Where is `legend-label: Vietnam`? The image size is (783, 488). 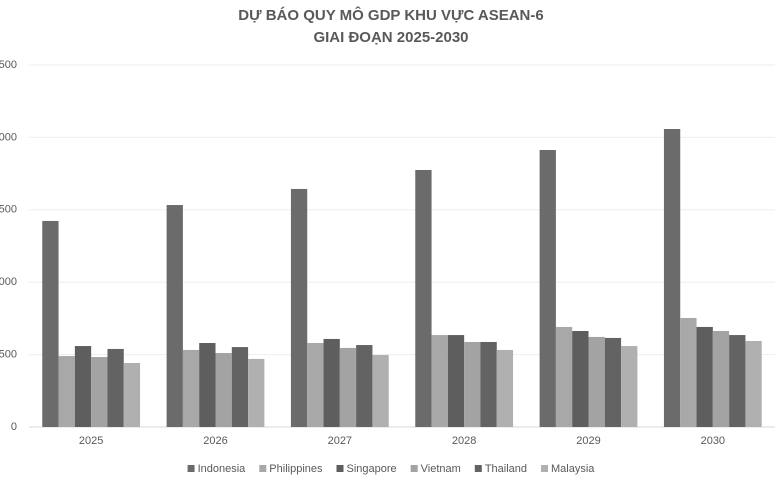 legend-label: Vietnam is located at coordinates (441, 469).